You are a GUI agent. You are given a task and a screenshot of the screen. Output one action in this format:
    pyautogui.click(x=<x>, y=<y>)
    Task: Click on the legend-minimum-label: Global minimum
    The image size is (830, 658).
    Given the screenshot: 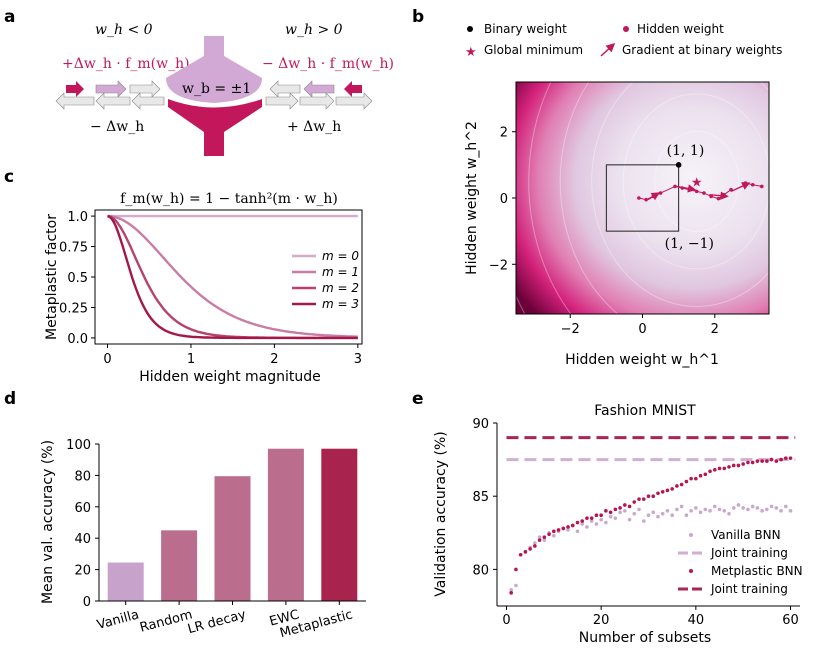 What is the action you would take?
    pyautogui.click(x=533, y=50)
    